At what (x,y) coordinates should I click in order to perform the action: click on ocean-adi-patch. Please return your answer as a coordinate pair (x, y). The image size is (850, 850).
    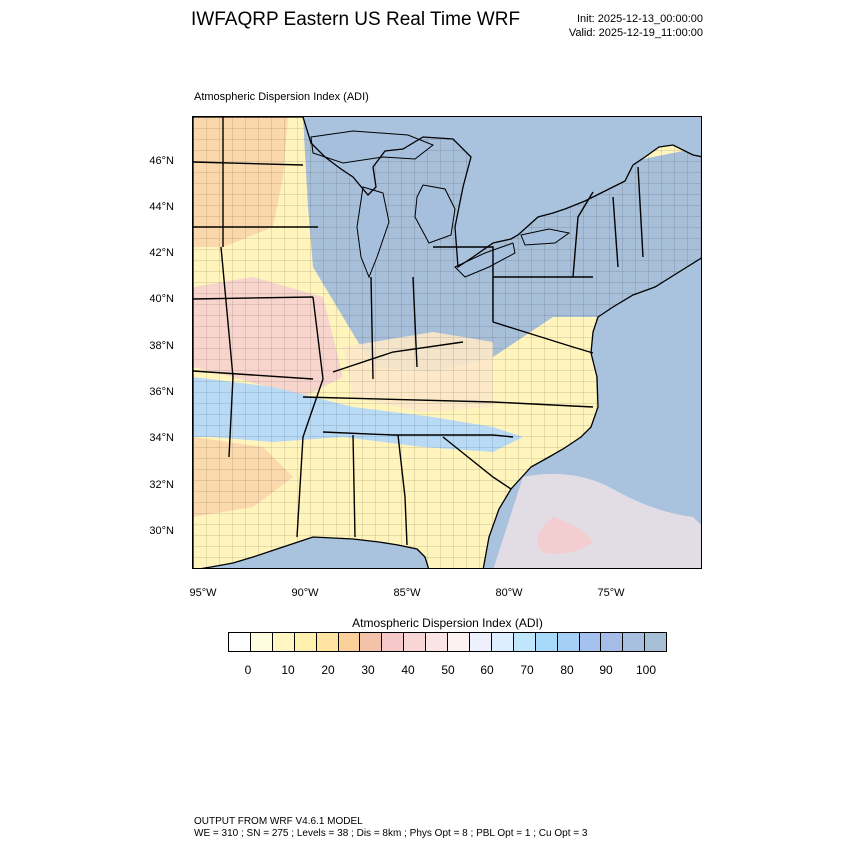
    Looking at the image, I should click on (565, 535).